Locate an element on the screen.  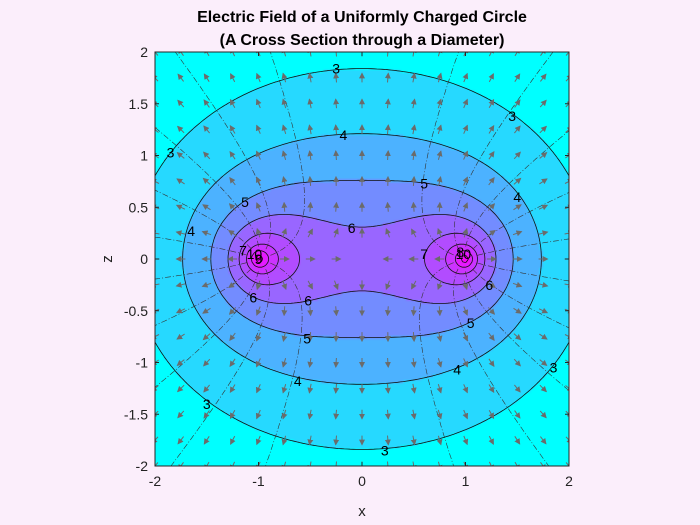
contour-label: 7 is located at coordinates (424, 254).